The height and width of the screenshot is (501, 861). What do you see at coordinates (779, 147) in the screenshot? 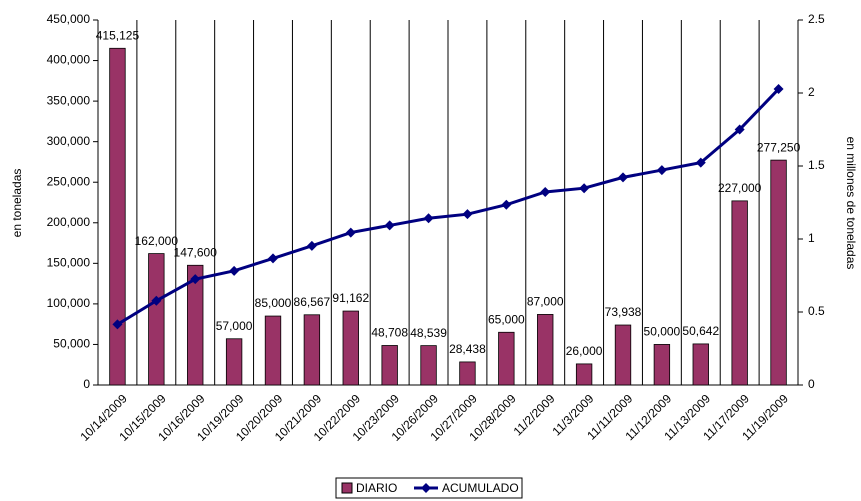
I see `bar-value-label: 277,250` at bounding box center [779, 147].